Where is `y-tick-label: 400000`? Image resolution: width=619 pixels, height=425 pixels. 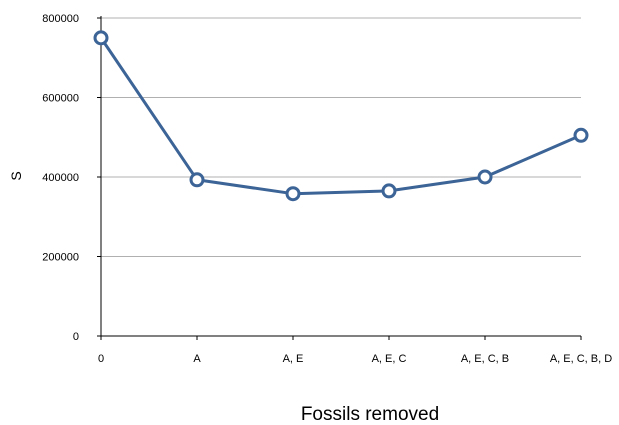 y-tick-label: 400000 is located at coordinates (60, 178).